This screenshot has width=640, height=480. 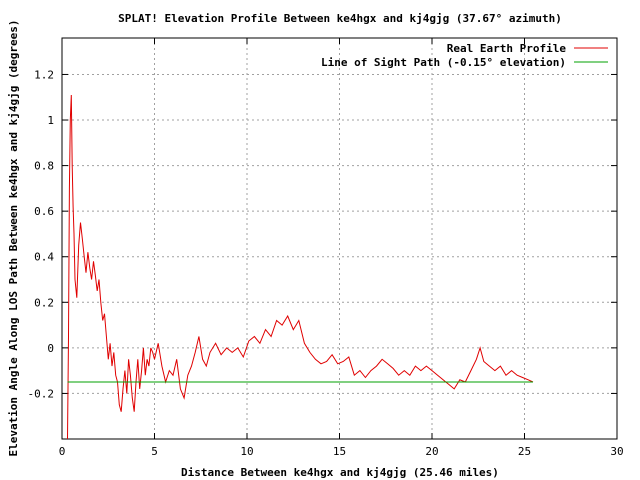 I want to click on x-tick-label: 25, so click(x=524, y=451).